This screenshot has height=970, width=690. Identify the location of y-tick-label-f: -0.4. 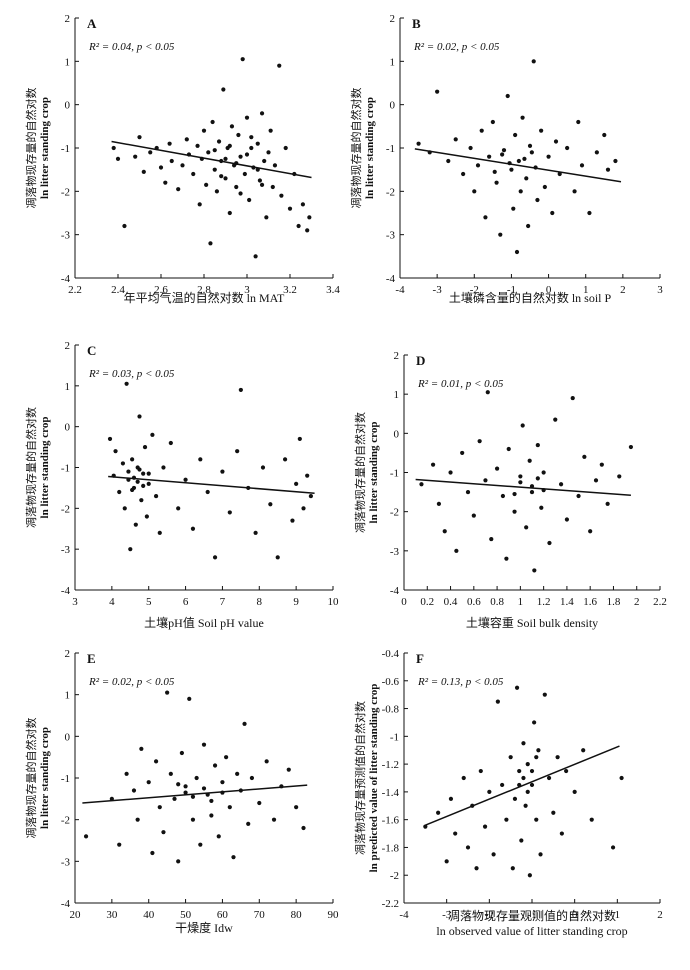
(391, 654).